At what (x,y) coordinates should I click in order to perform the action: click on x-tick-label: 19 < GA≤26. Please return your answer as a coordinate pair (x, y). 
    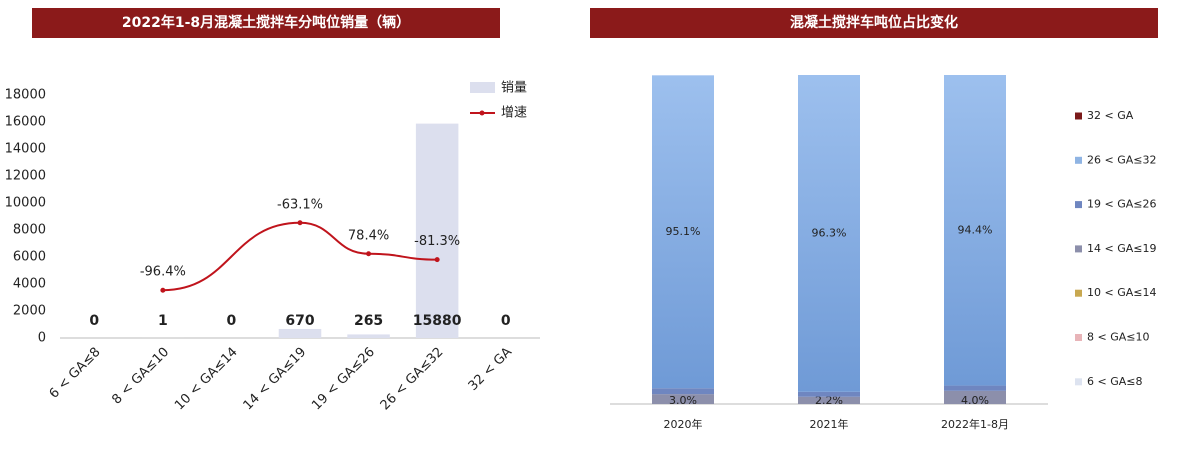
    Looking at the image, I should click on (343, 379).